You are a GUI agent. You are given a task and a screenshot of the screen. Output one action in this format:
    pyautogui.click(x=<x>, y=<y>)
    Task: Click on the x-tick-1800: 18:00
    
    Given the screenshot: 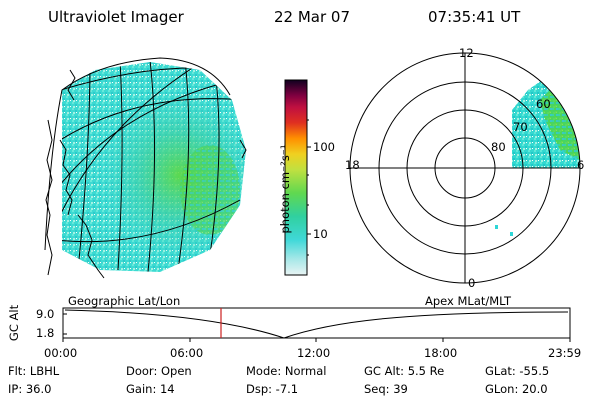 What is the action you would take?
    pyautogui.click(x=441, y=353)
    